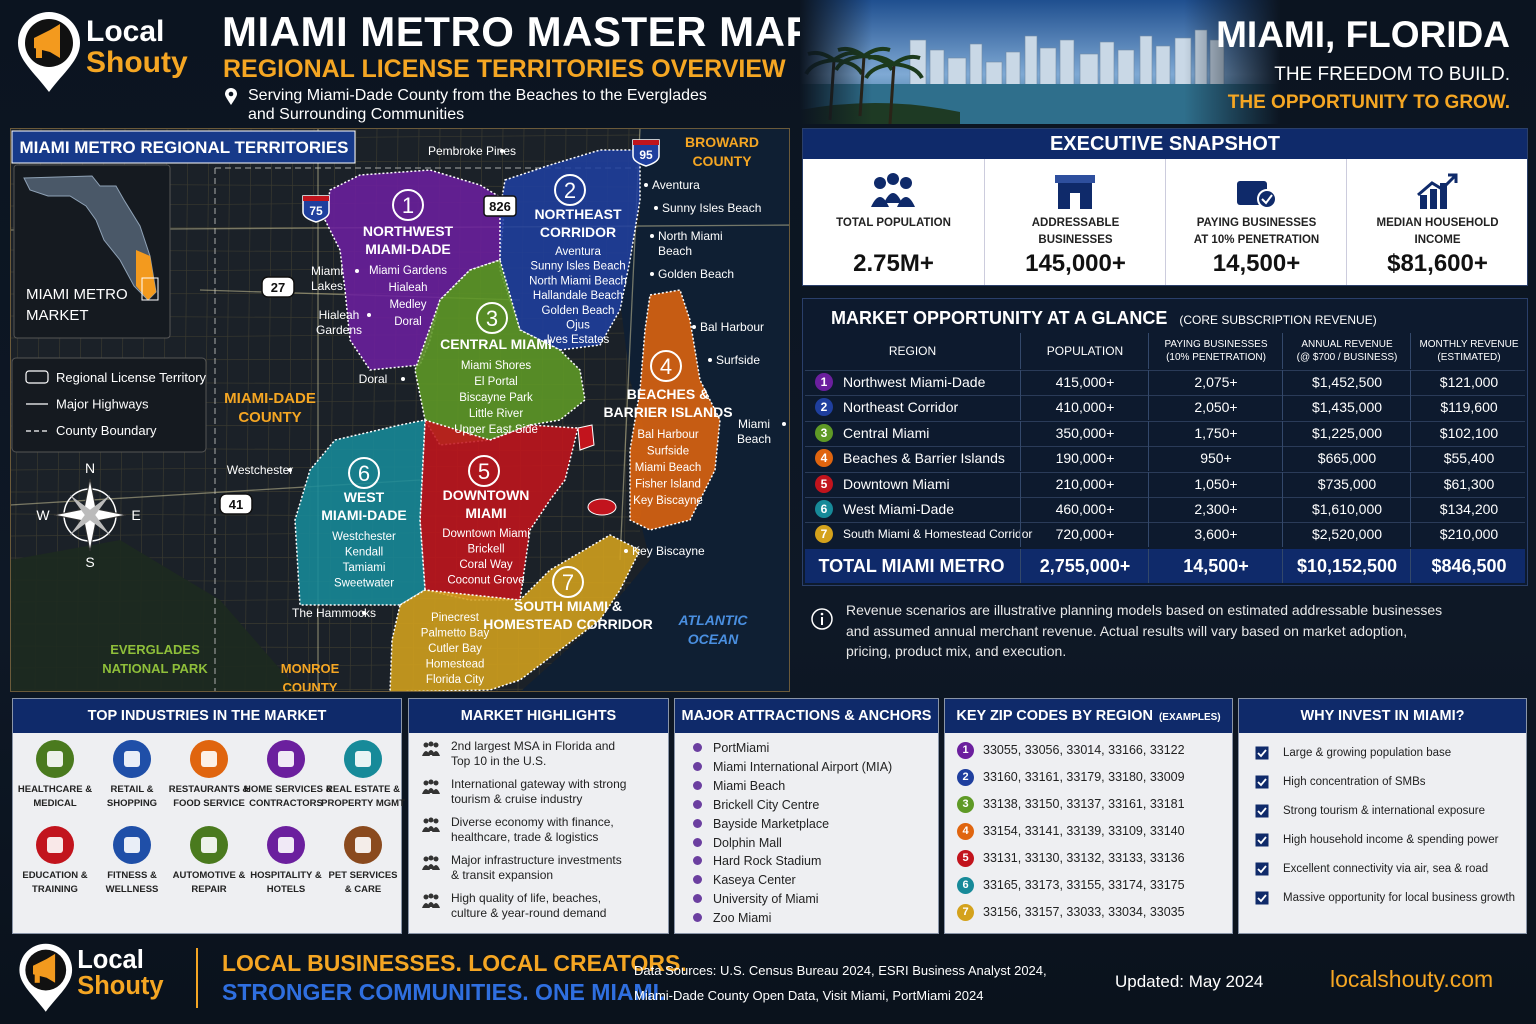 This screenshot has height=1024, width=1536. Describe the element at coordinates (408, 205) in the screenshot. I see `region-number: 1` at that location.